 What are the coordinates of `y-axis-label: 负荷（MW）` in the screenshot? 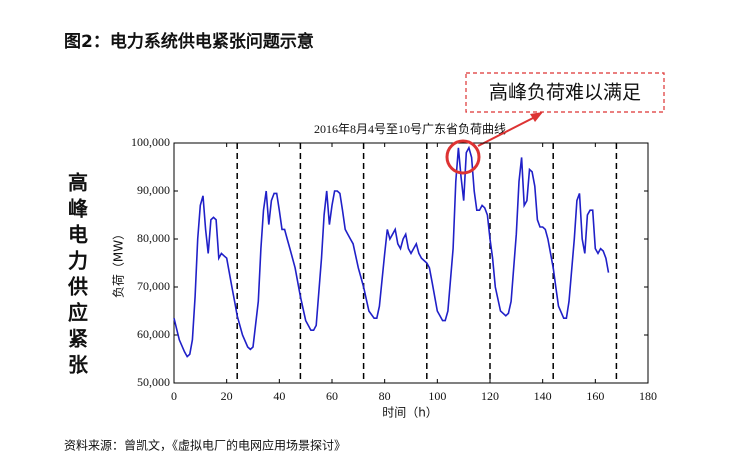 It's located at (119, 263).